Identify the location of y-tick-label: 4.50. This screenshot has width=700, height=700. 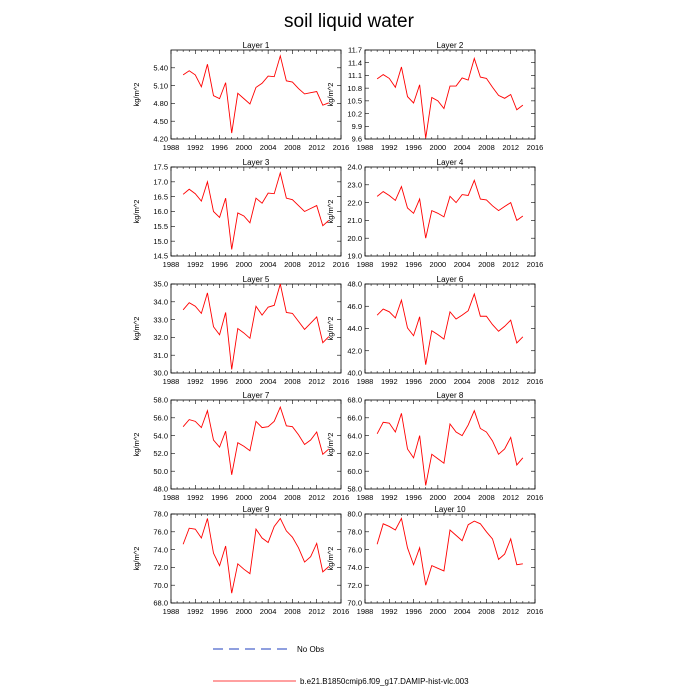
(160, 121).